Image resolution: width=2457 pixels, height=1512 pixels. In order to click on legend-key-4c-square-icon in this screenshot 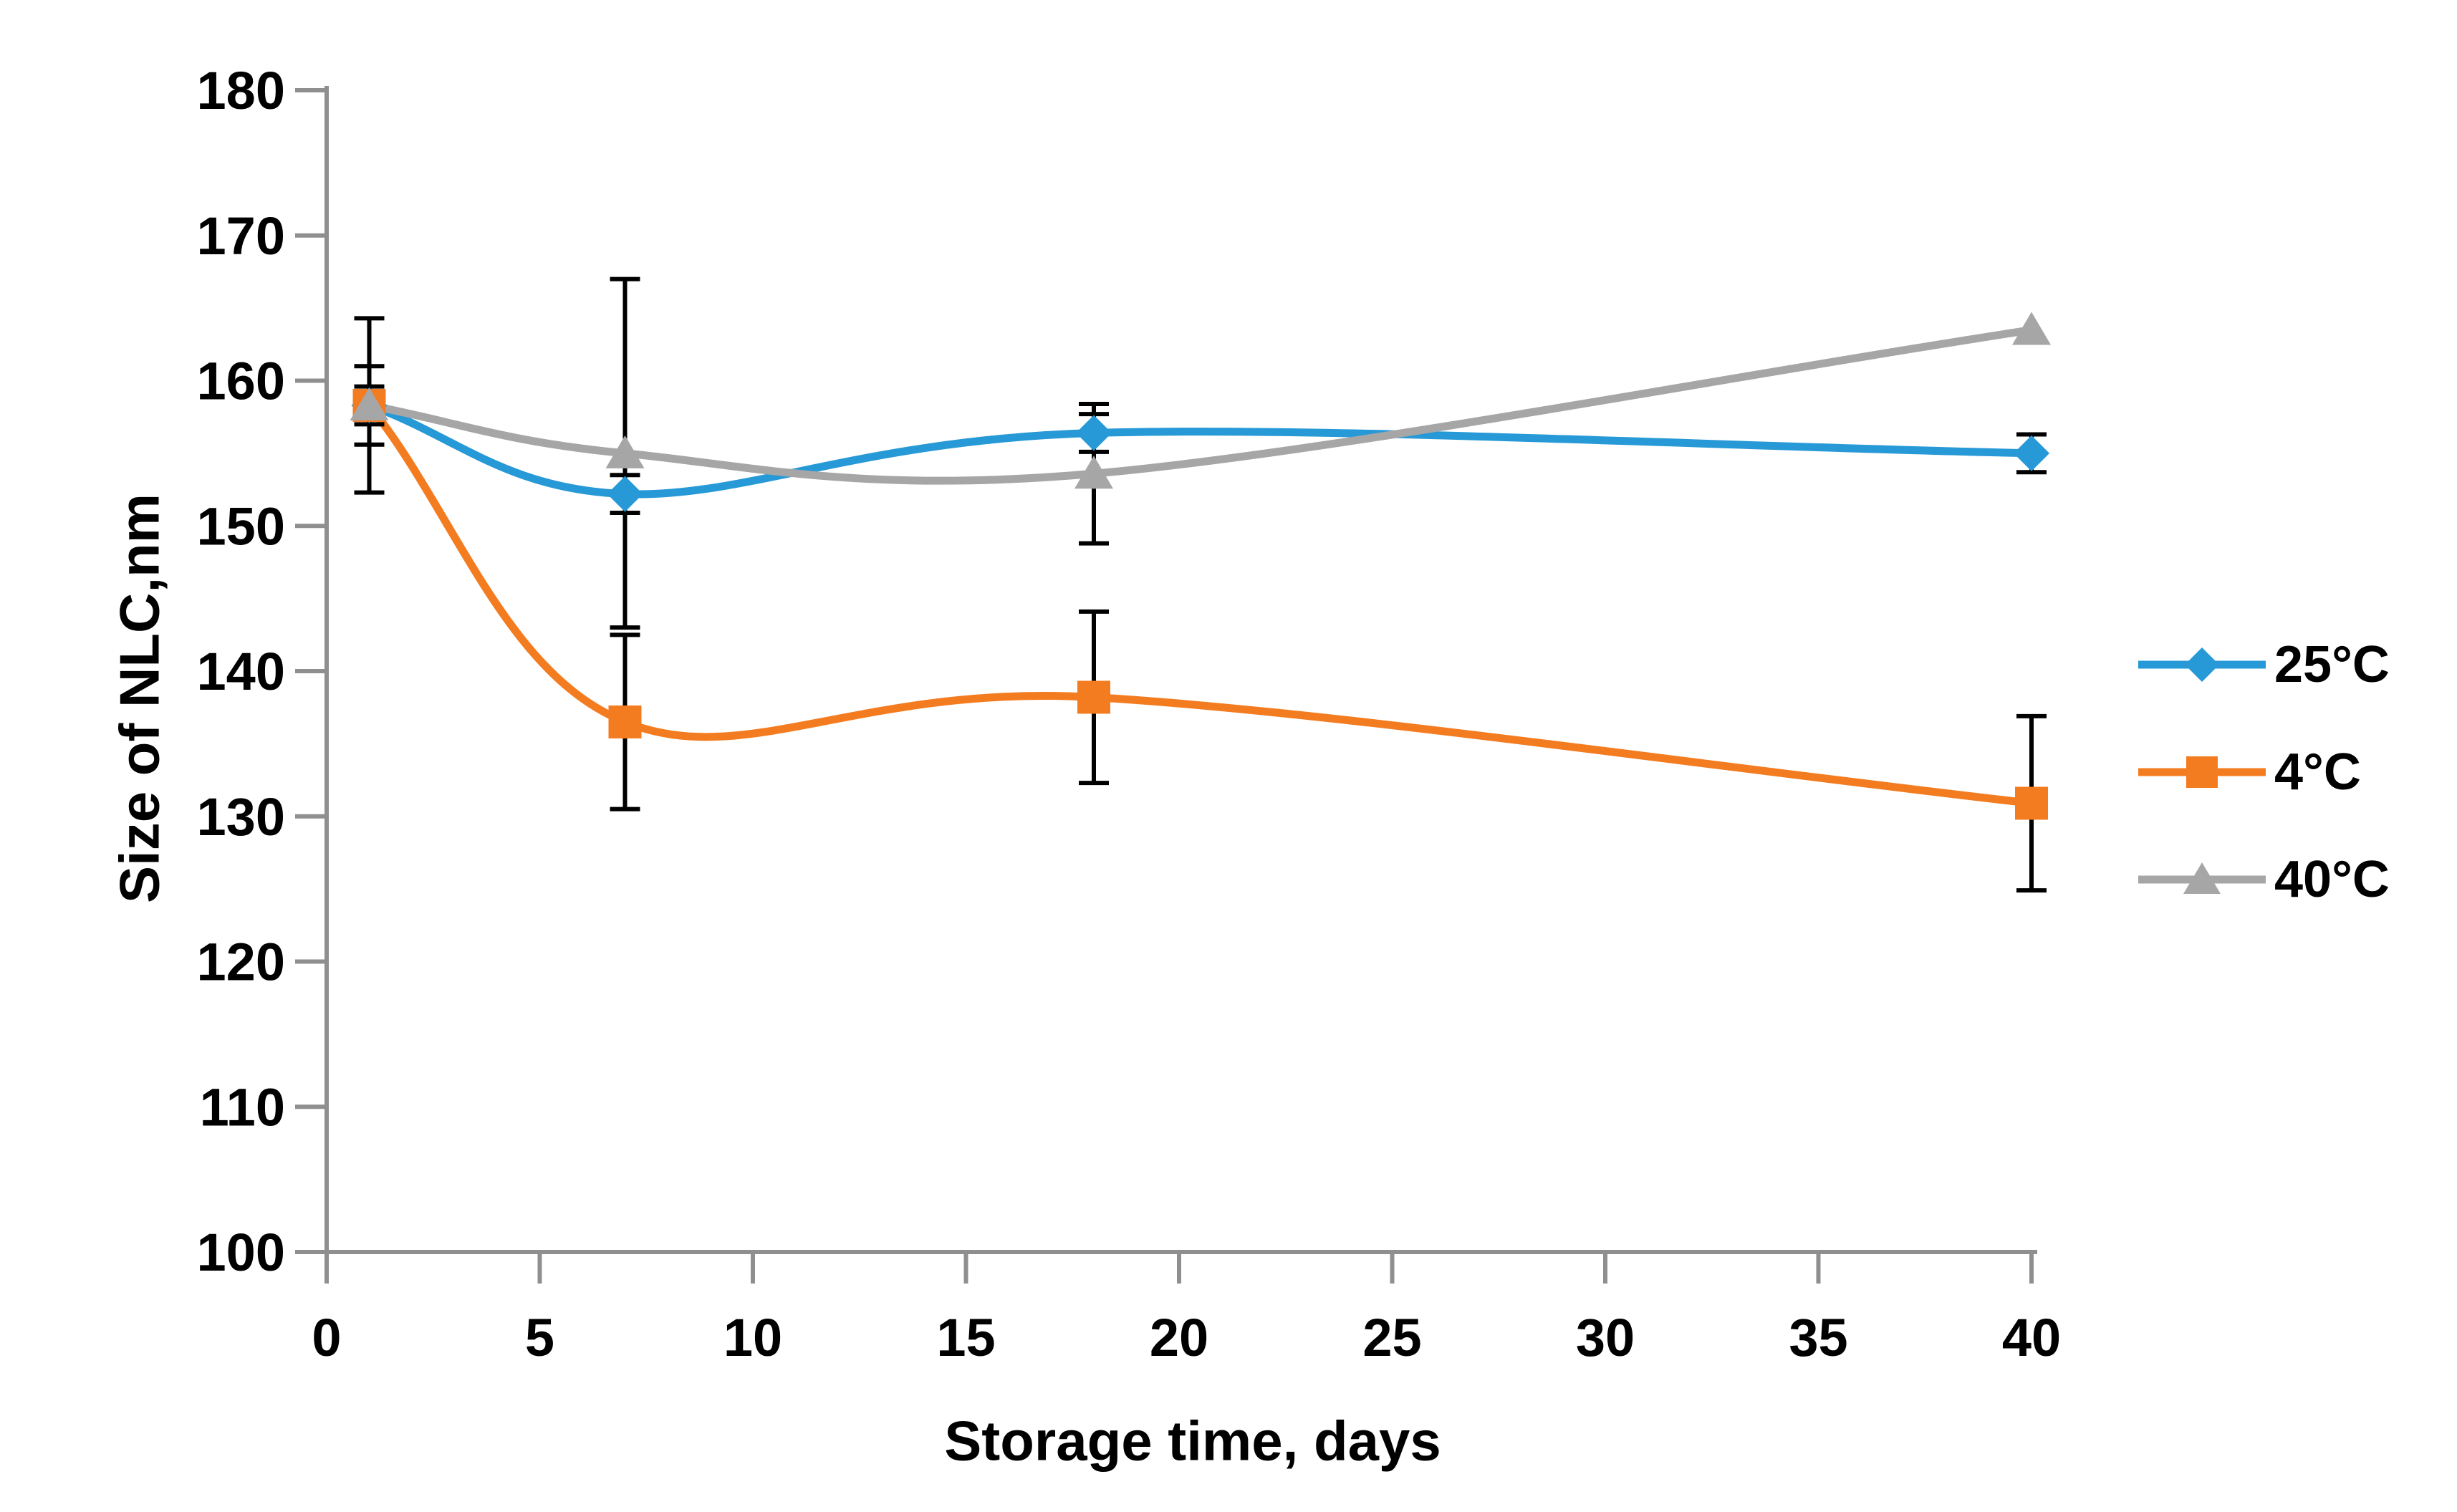, I will do `click(2202, 772)`.